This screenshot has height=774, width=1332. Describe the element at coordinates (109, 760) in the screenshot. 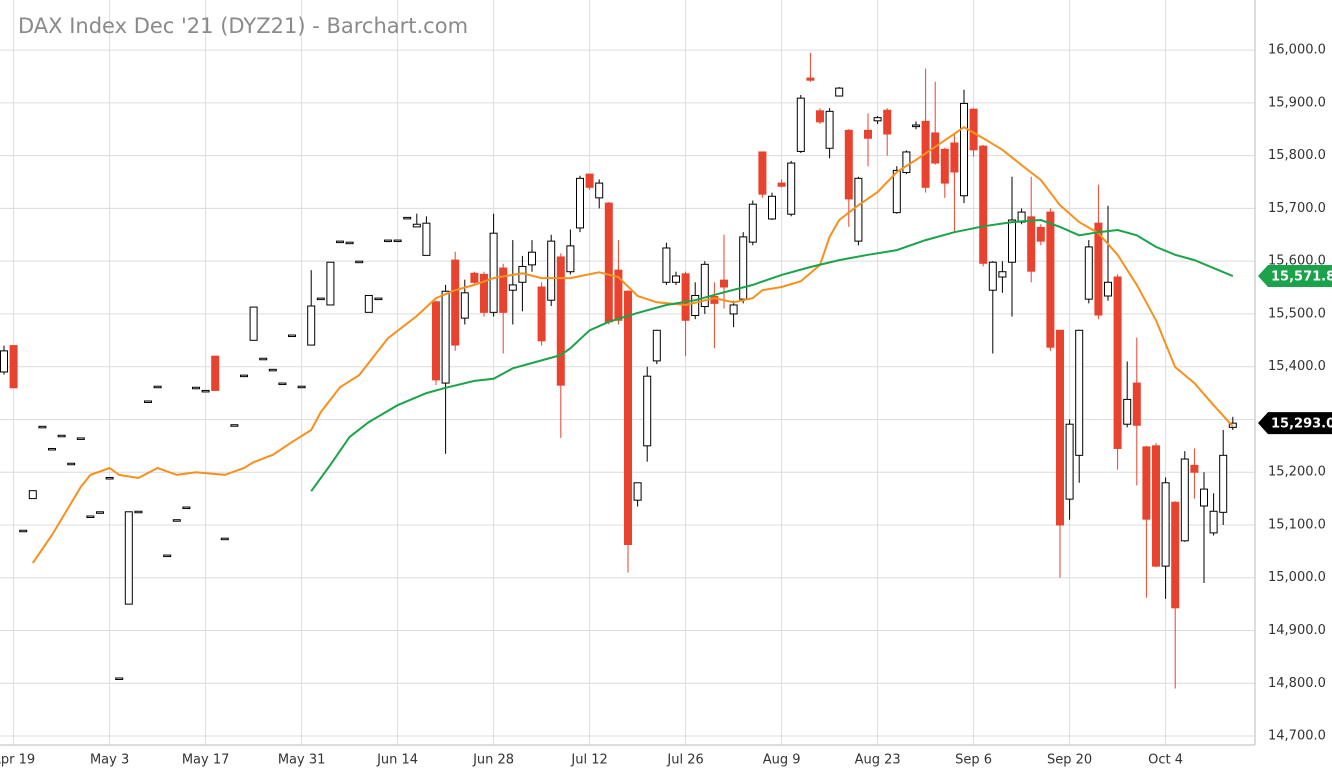

I see `x-tick-label: May 3` at that location.